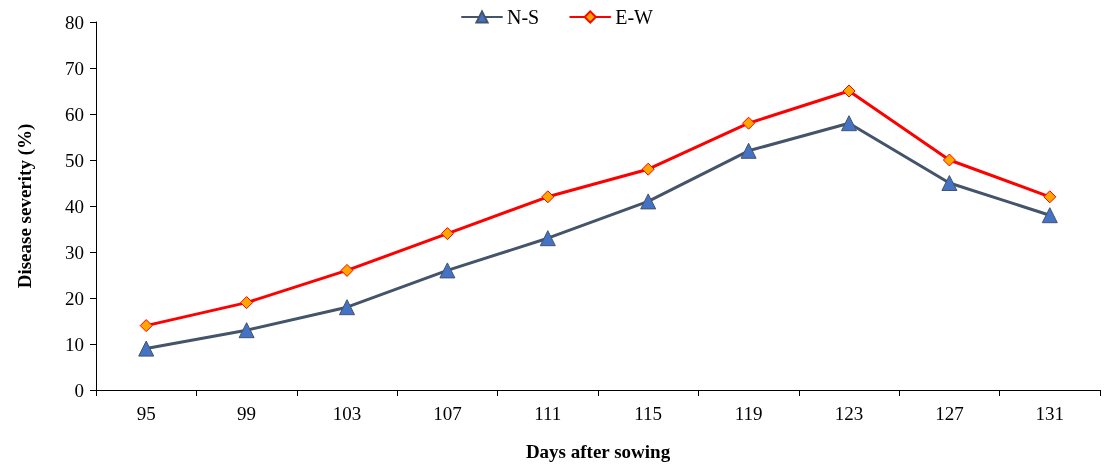  What do you see at coordinates (523, 17) in the screenshot?
I see `legend-label: N-S` at bounding box center [523, 17].